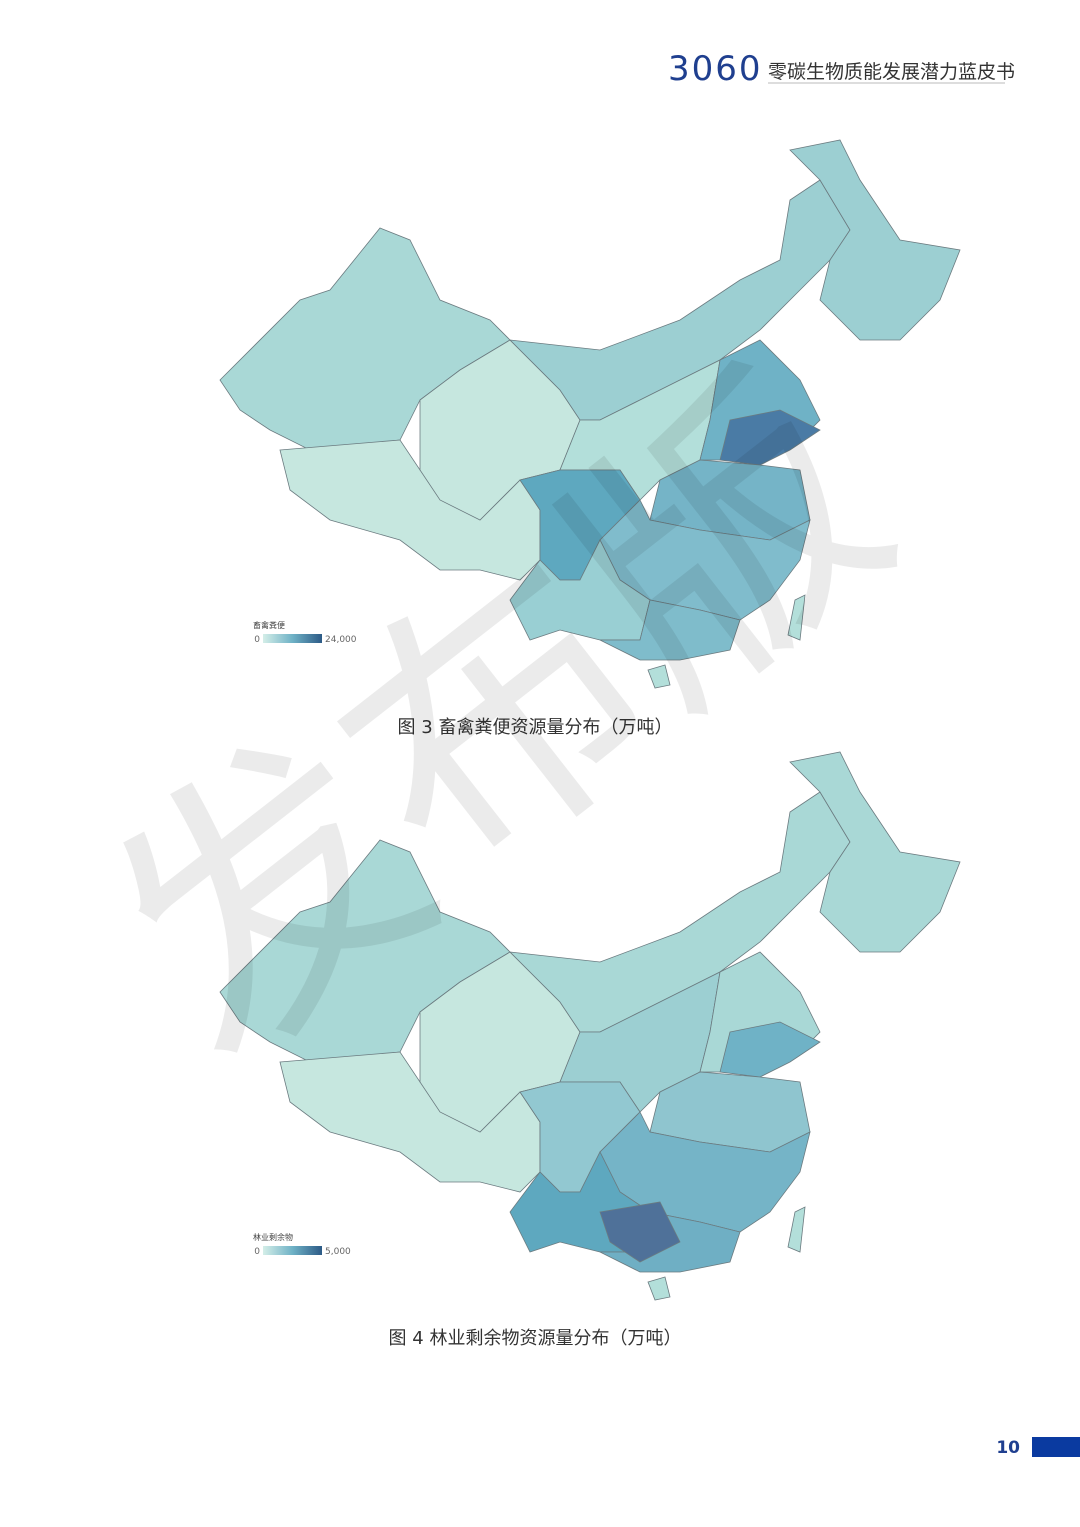 The height and width of the screenshot is (1527, 1080). I want to click on legend-max: 5,000, so click(338, 1252).